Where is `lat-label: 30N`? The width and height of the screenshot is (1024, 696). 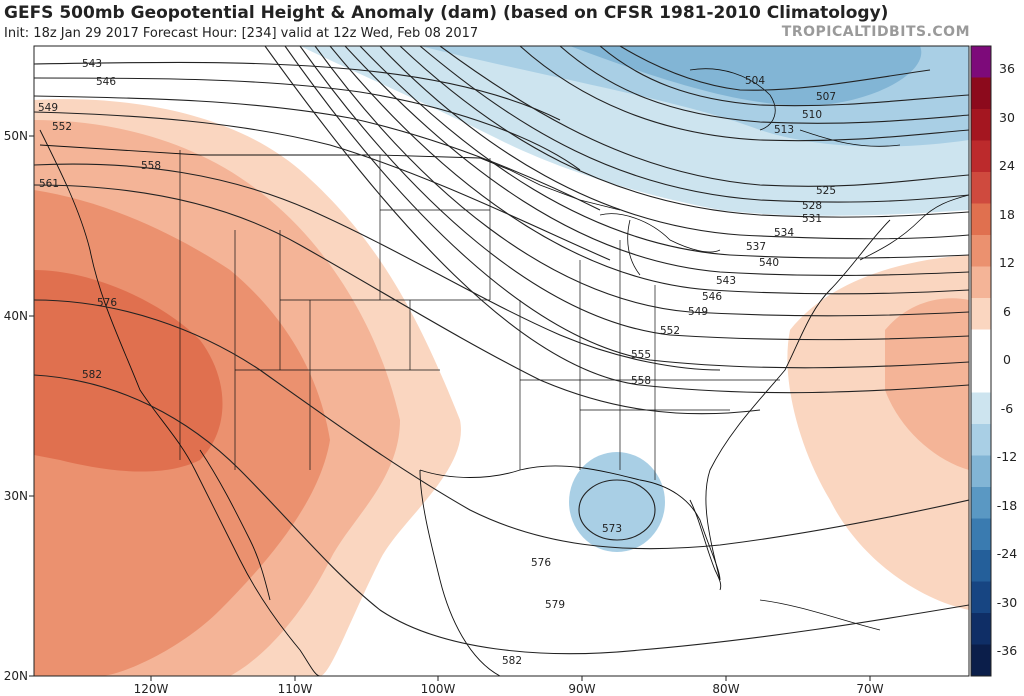 lat-label: 30N is located at coordinates (16, 496).